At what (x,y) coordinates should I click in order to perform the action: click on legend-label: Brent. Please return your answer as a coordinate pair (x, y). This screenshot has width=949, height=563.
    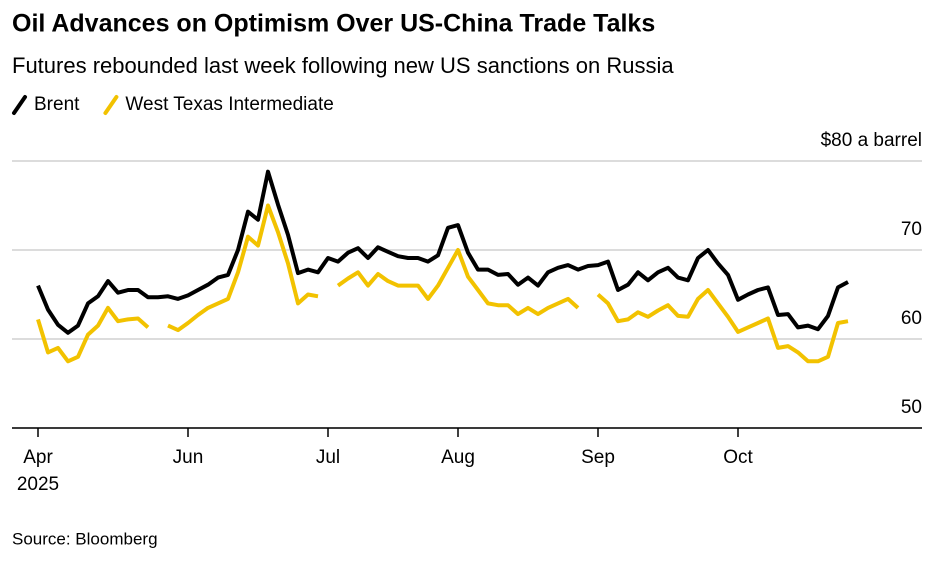
    Looking at the image, I should click on (57, 104).